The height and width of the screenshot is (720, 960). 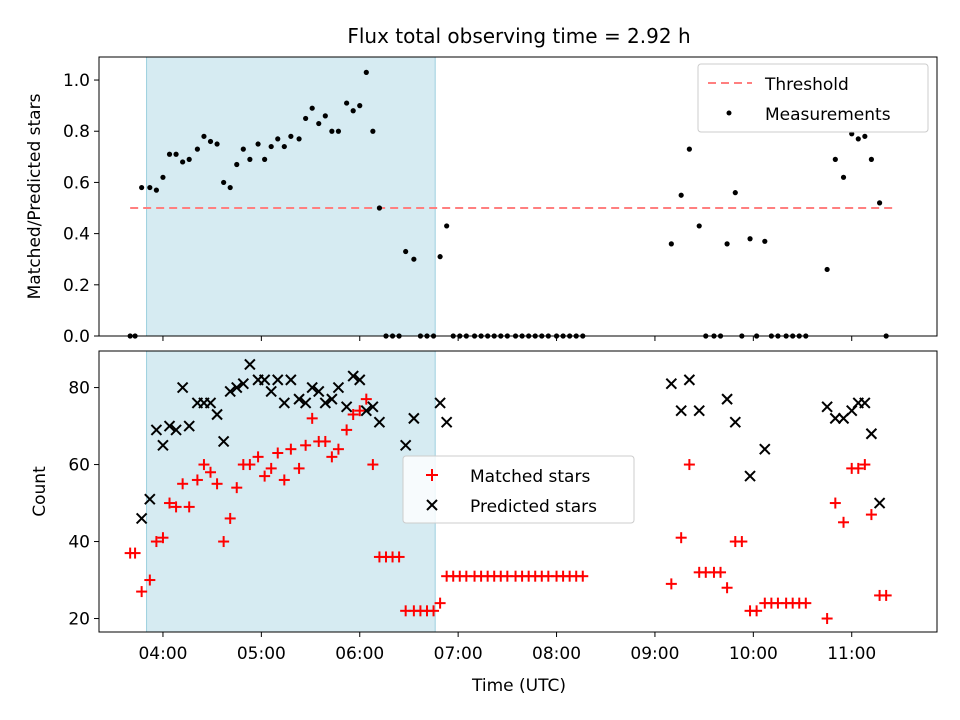 I want to click on y-tick-label: 0.8, so click(x=76, y=132).